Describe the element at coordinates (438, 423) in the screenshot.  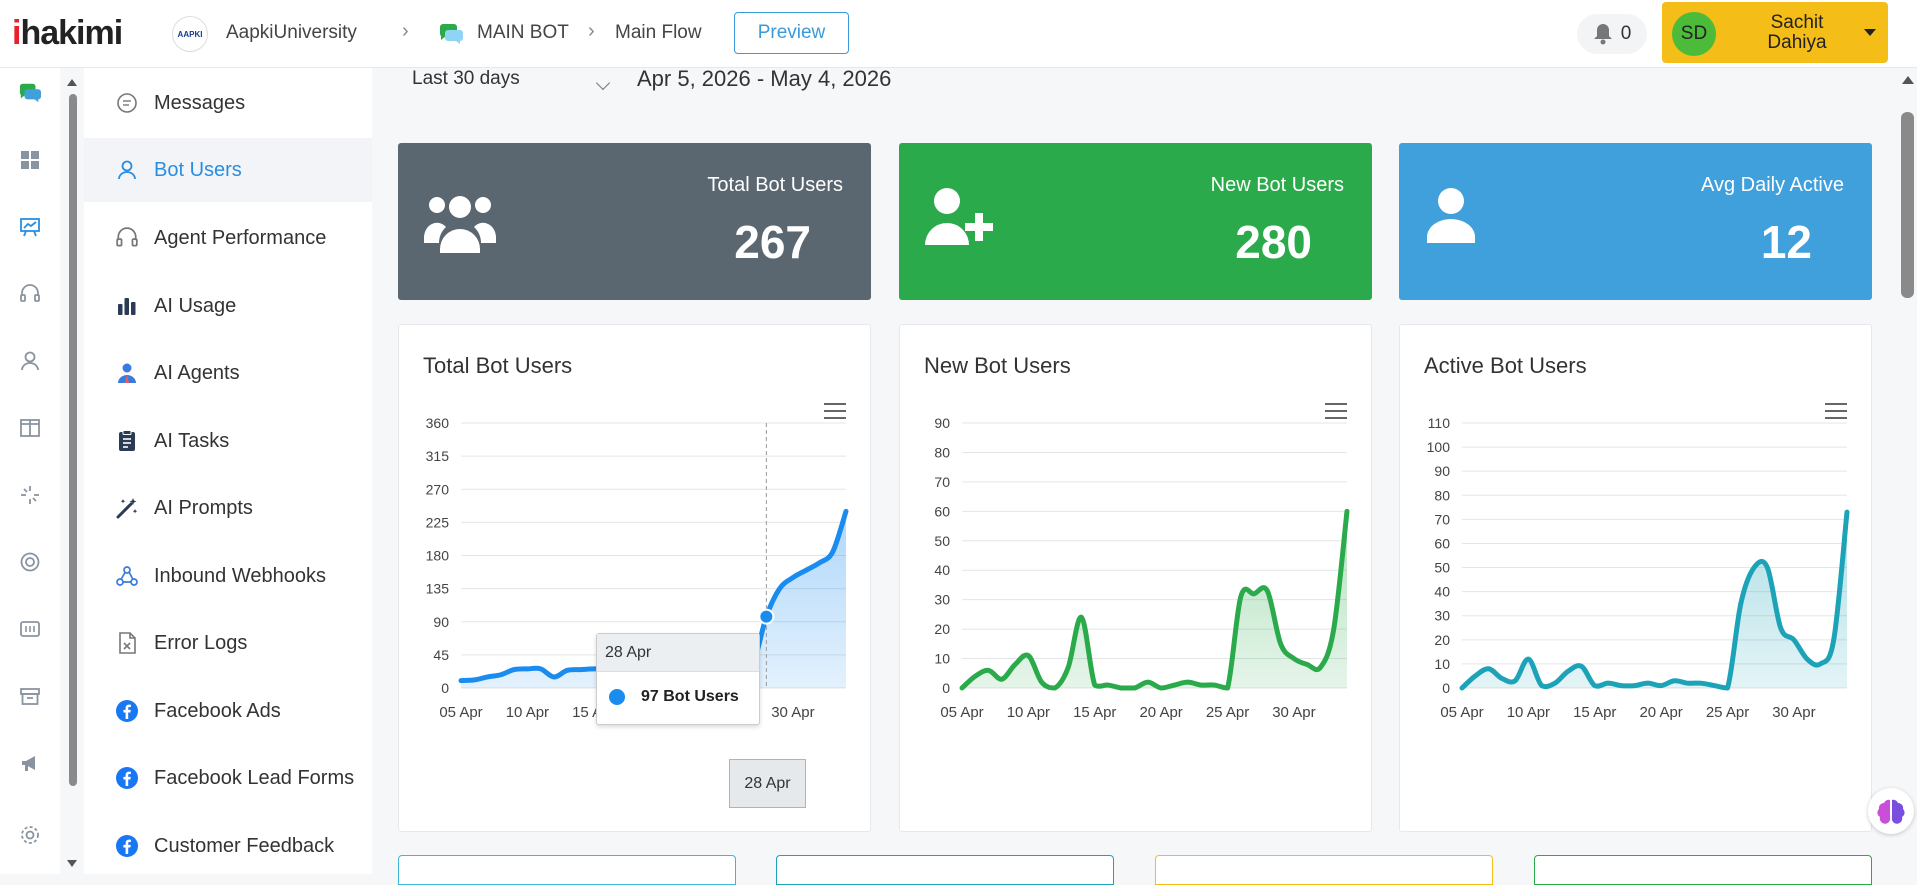
I see `y-tick-label: 360` at that location.